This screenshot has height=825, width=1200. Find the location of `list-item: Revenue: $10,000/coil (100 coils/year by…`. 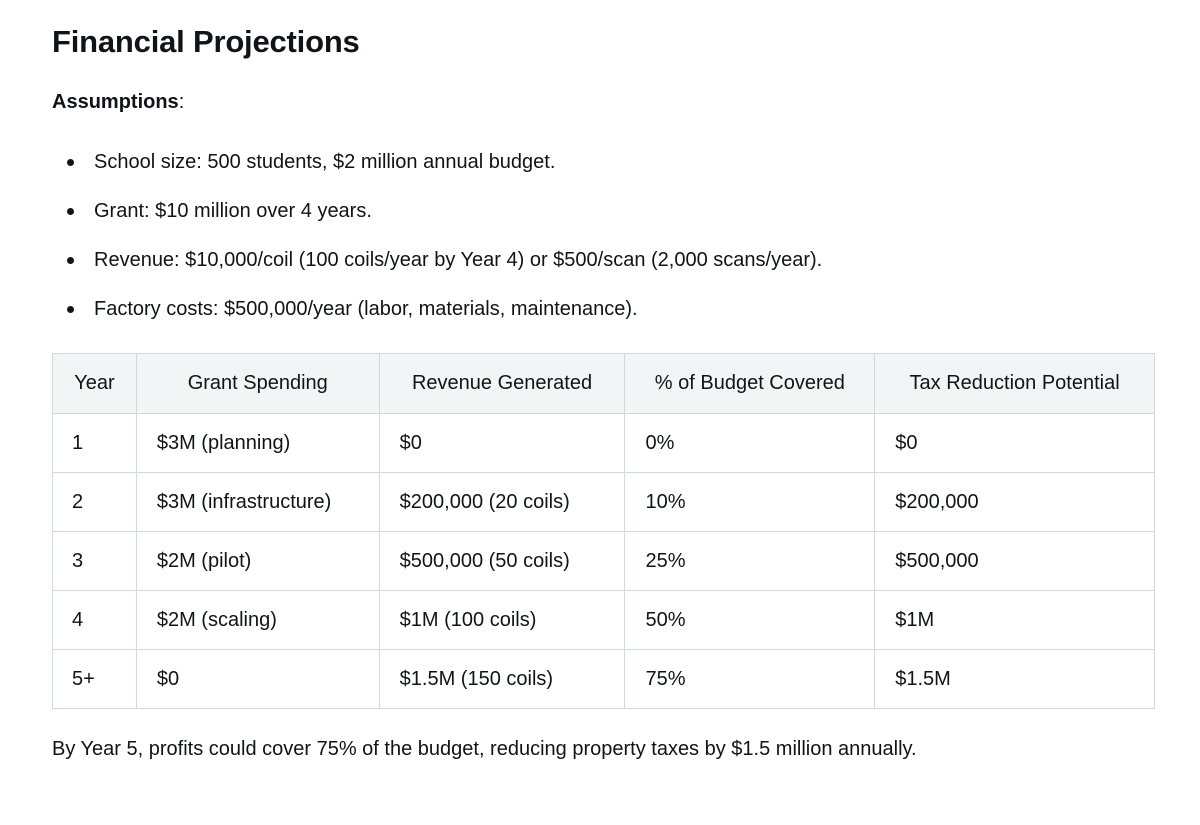

list-item: Revenue: $10,000/coil (100 coils/year by… is located at coordinates (437, 268).